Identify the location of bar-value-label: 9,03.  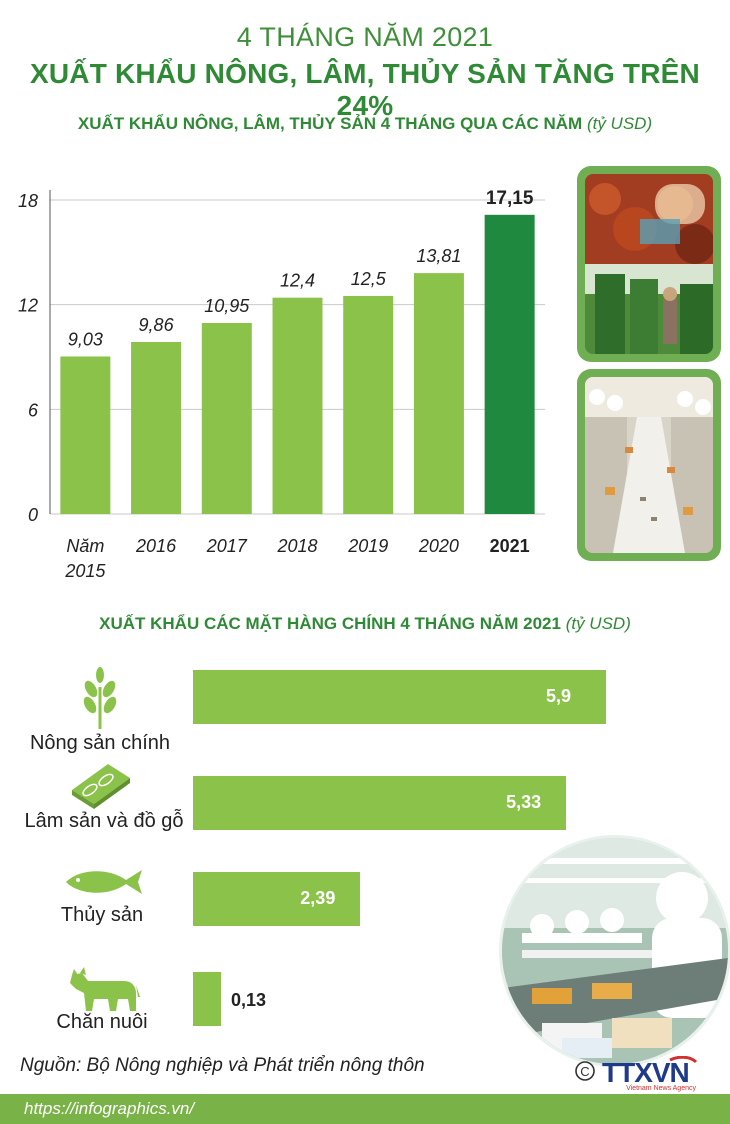
(85, 339).